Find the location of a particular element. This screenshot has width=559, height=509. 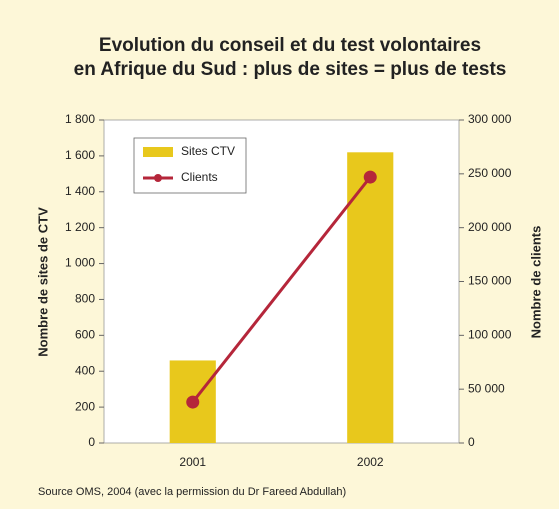

y2-tick-label: 100 000 is located at coordinates (490, 335).